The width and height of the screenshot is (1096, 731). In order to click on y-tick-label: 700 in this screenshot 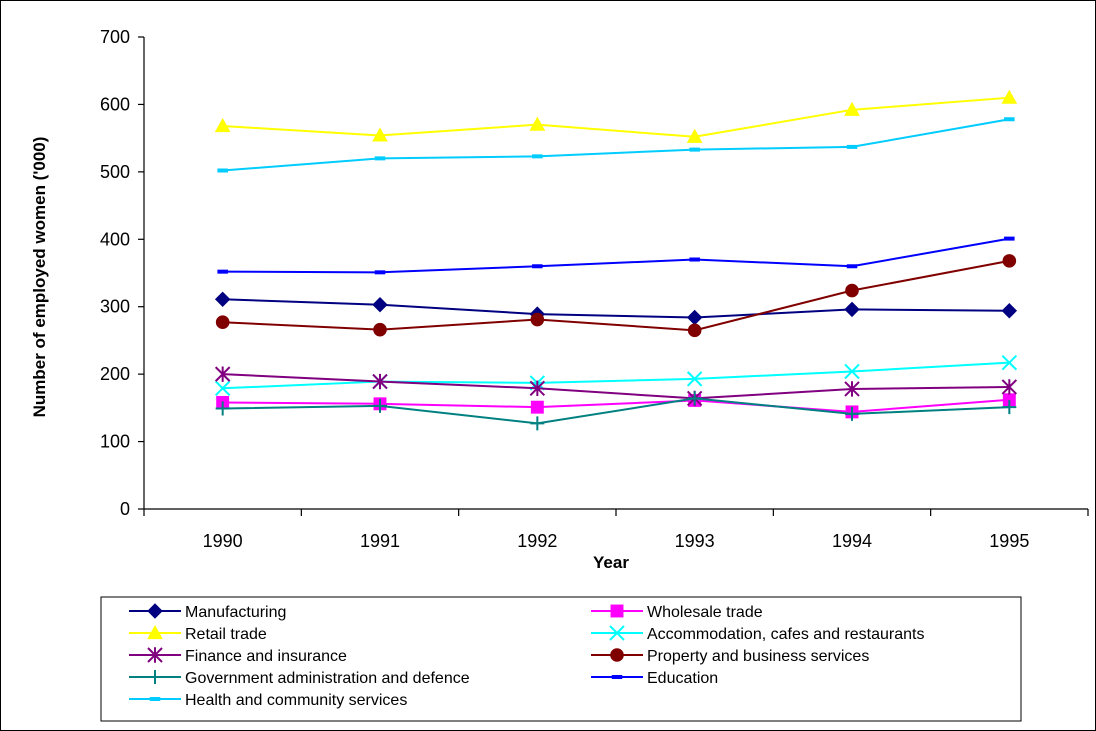, I will do `click(115, 37)`.